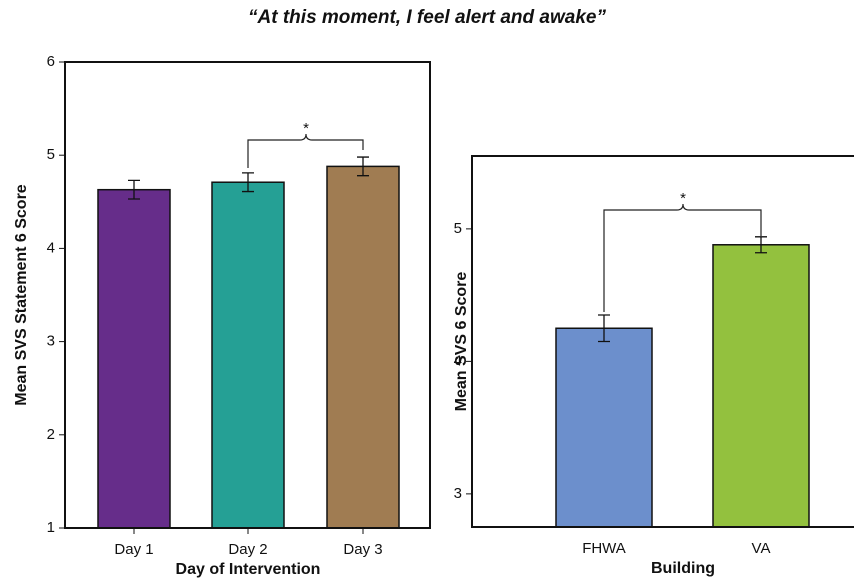 The width and height of the screenshot is (854, 581). I want to click on x-tick-label: FHWA, so click(604, 548).